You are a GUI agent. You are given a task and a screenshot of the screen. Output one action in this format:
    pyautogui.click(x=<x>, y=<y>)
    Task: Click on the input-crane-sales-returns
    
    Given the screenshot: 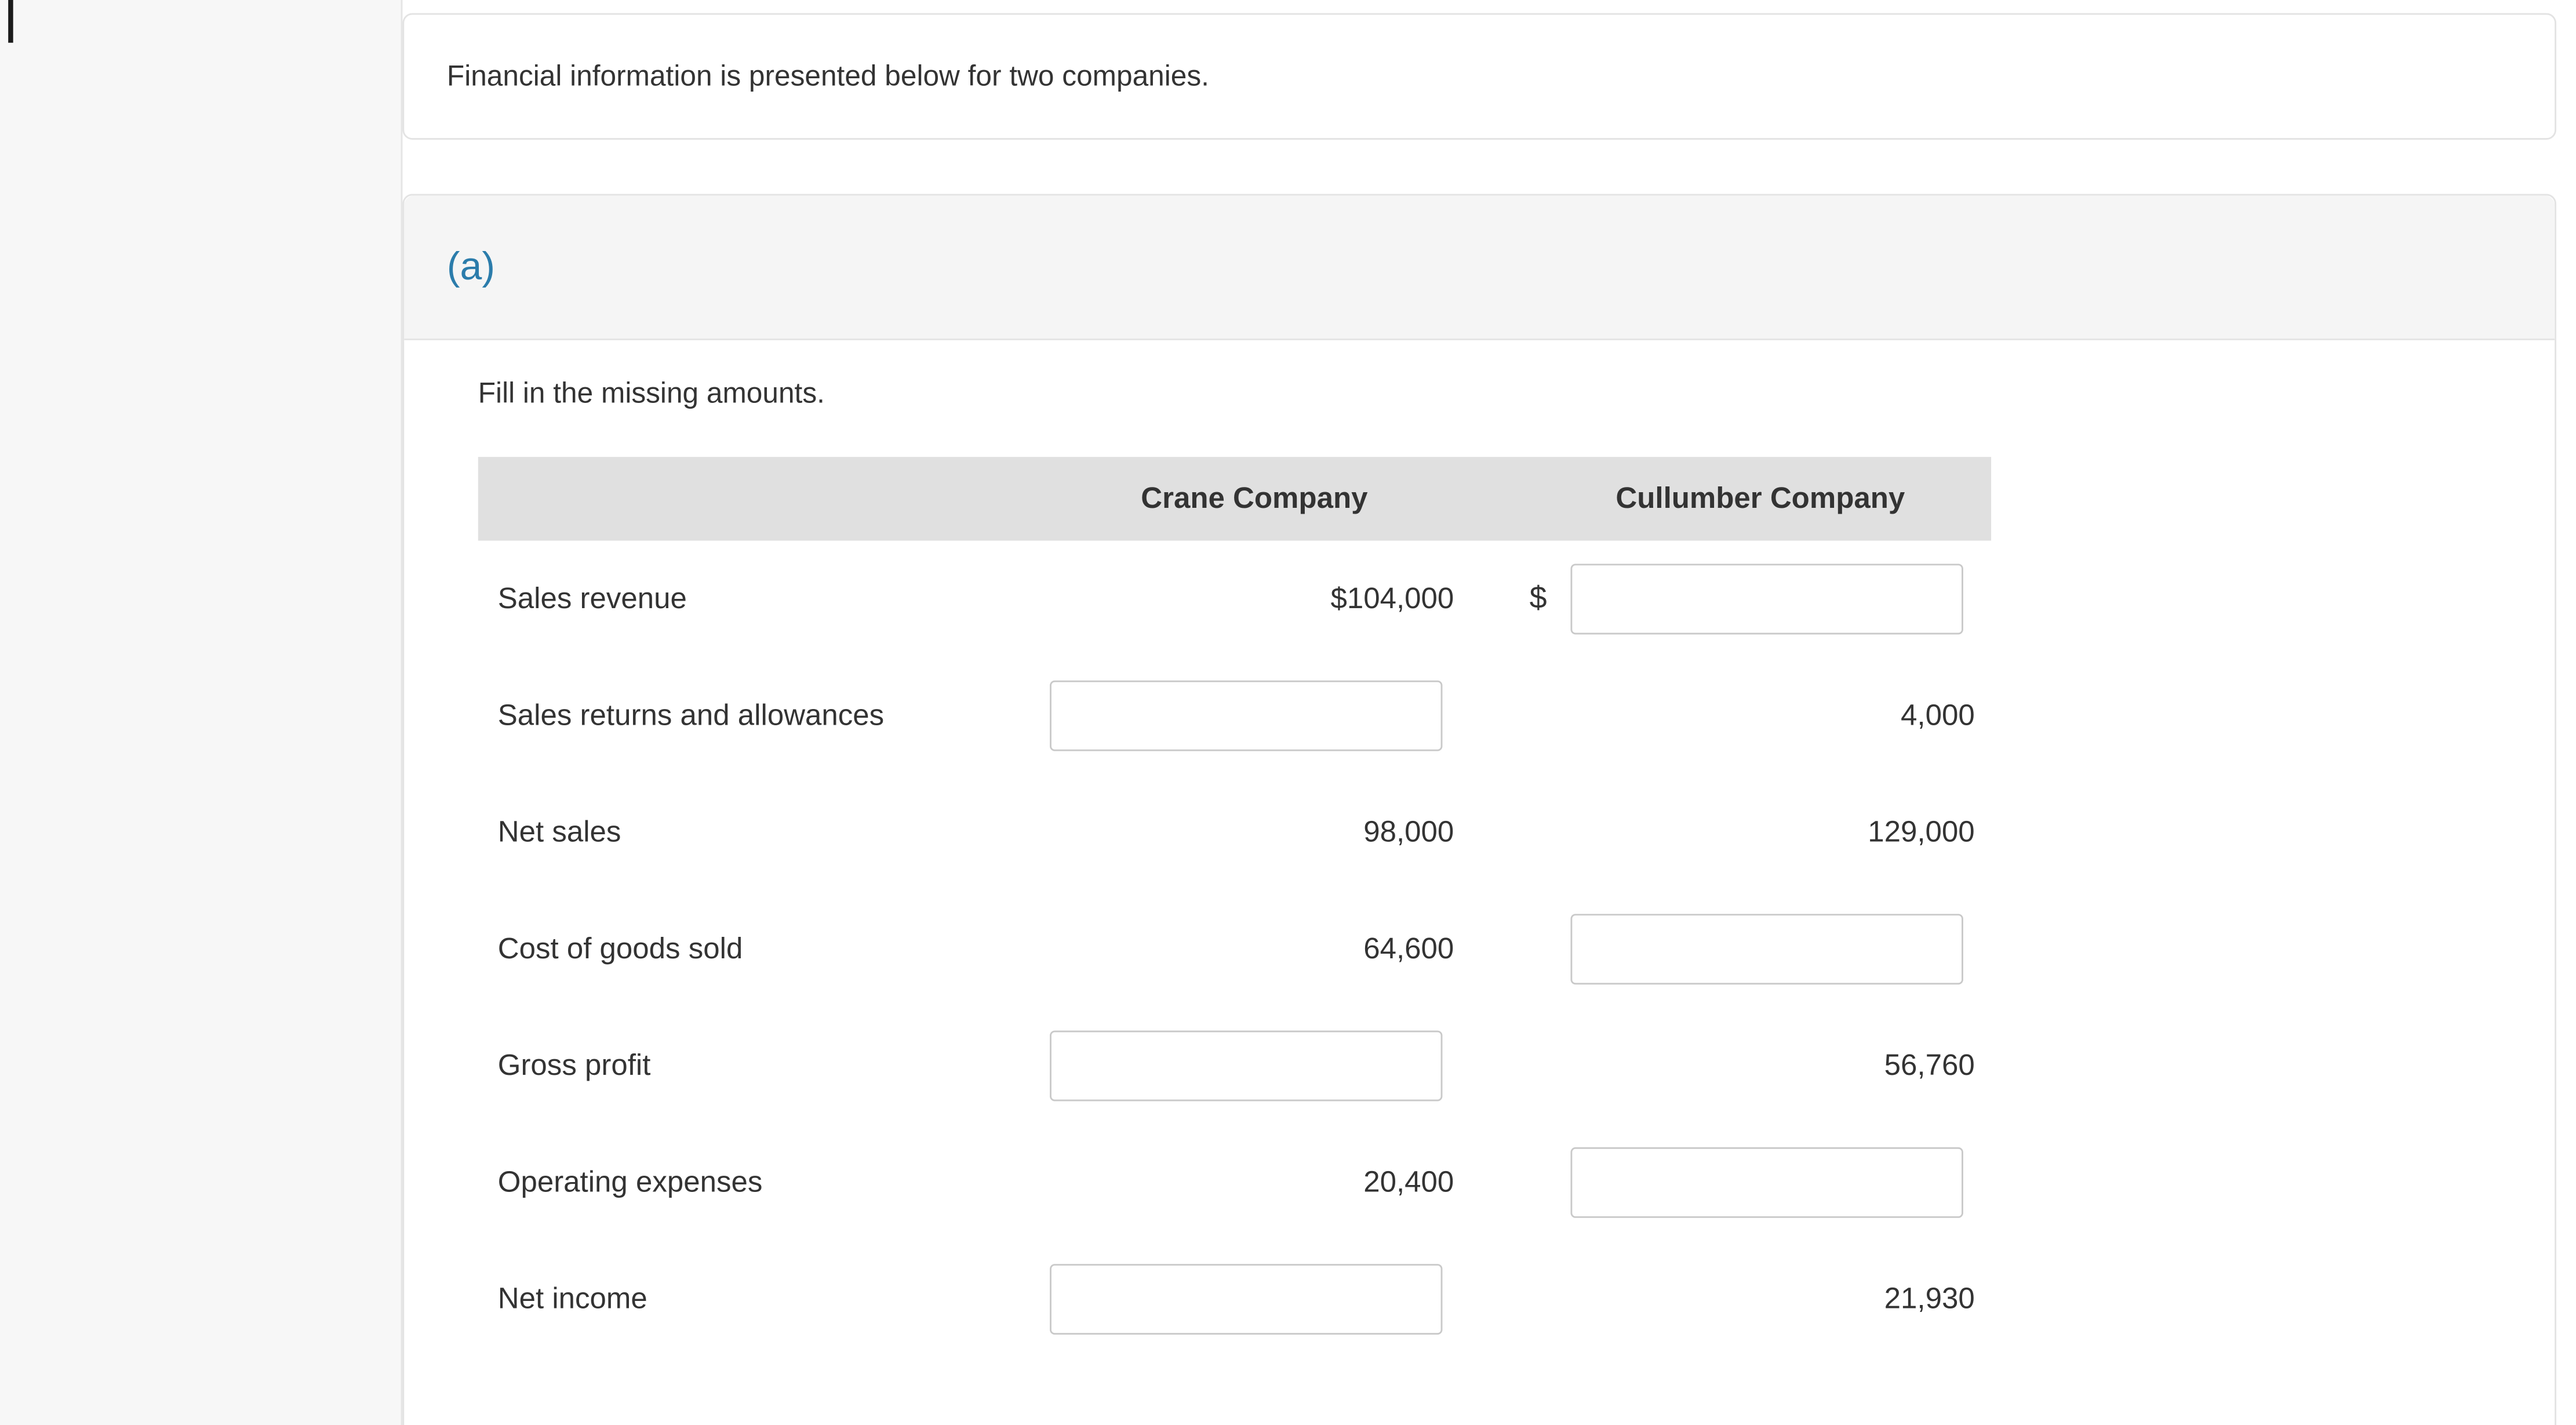 What is the action you would take?
    pyautogui.click(x=1246, y=715)
    